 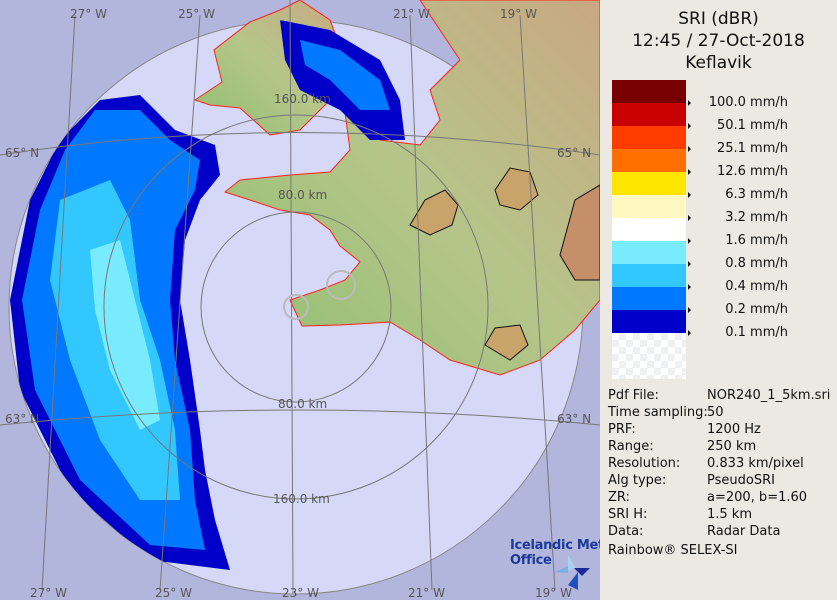 I want to click on info-row: Time sampling: 50, so click(x=719, y=412).